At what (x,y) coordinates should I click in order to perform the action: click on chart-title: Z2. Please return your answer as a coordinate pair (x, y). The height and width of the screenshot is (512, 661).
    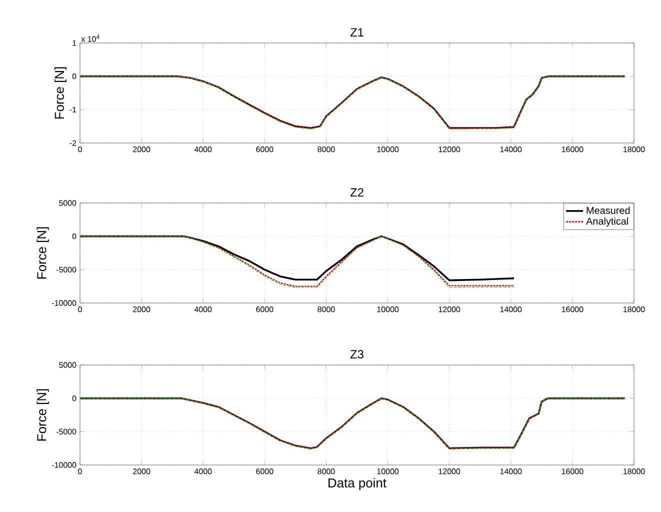
    Looking at the image, I should click on (357, 192).